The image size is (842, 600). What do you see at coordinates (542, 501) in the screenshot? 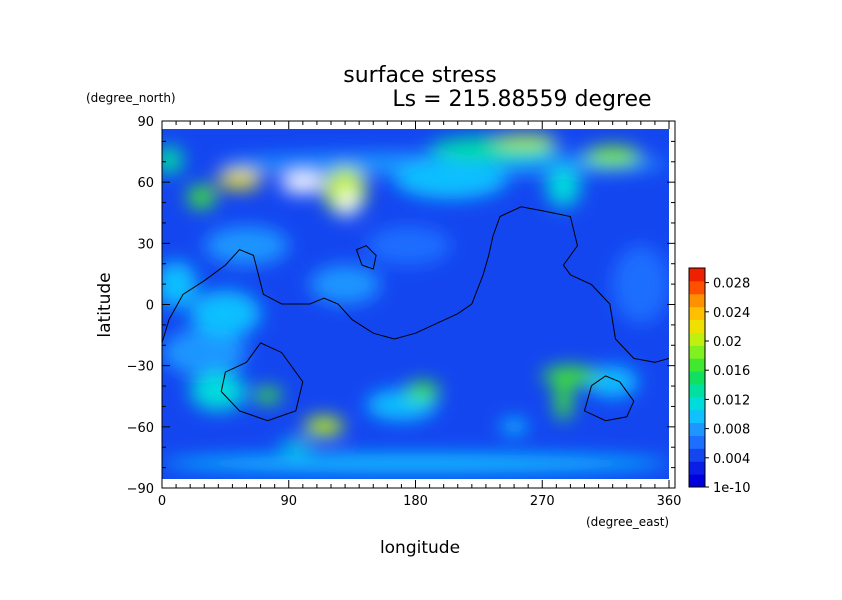
I see `x-tick-label-270: 270` at bounding box center [542, 501].